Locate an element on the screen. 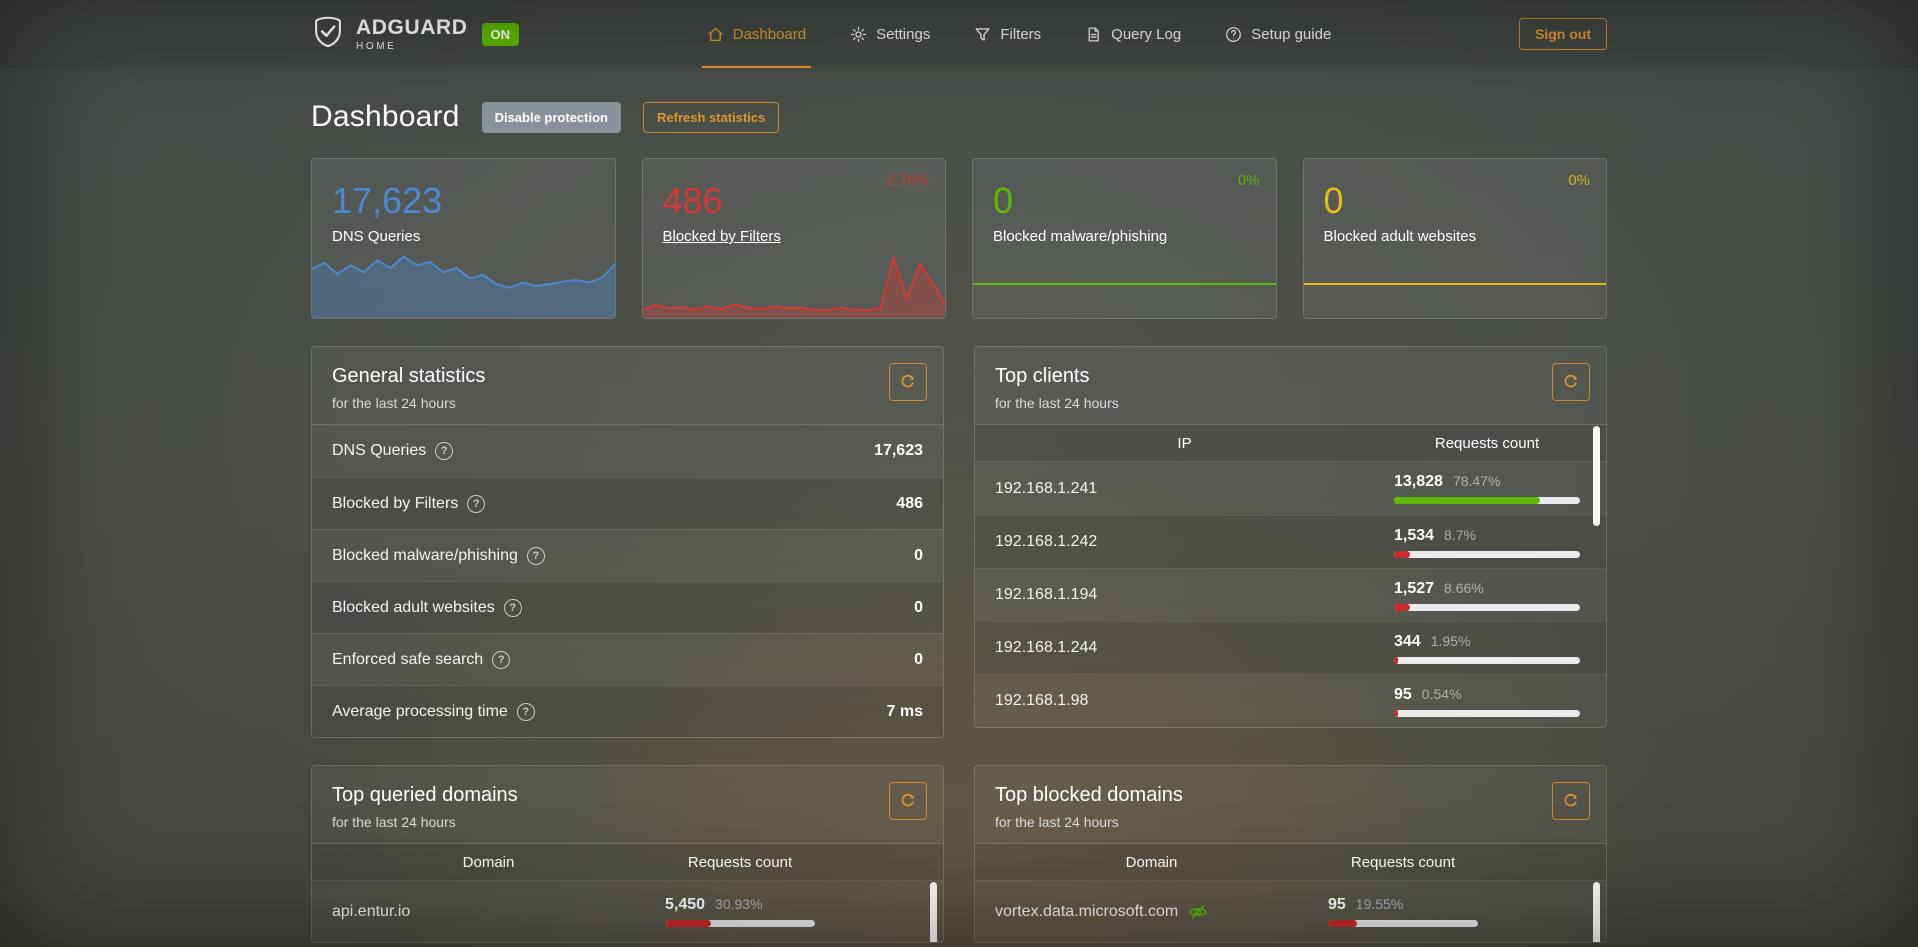  request-percent: 8.66% is located at coordinates (1464, 587).